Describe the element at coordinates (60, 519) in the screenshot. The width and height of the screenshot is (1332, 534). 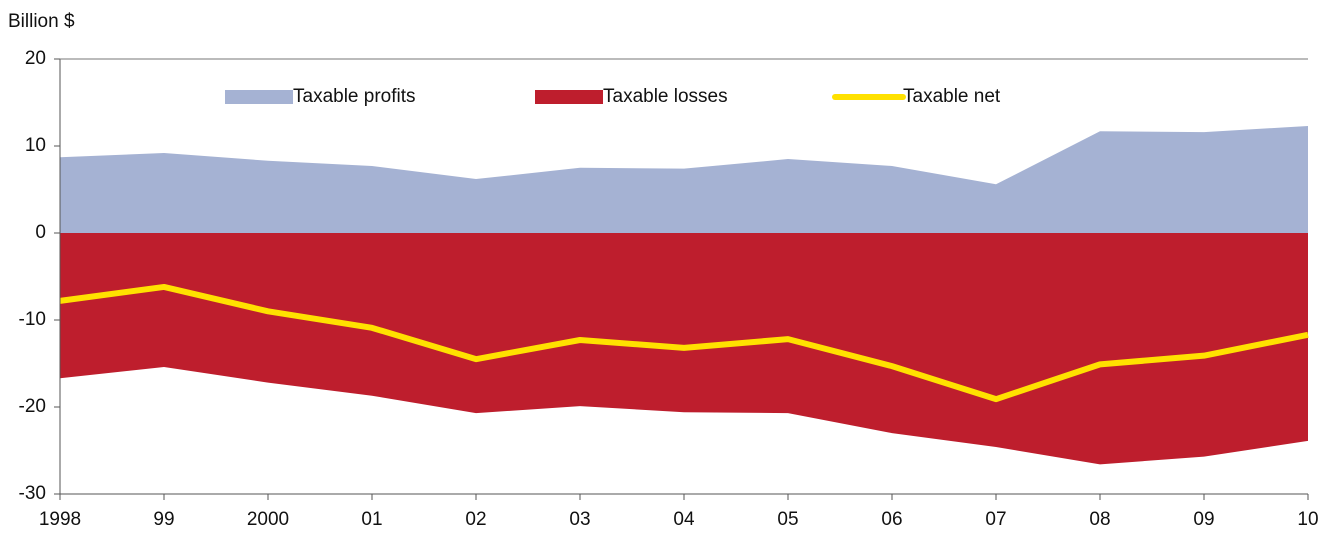
I see `x-tick-label: 1998` at that location.